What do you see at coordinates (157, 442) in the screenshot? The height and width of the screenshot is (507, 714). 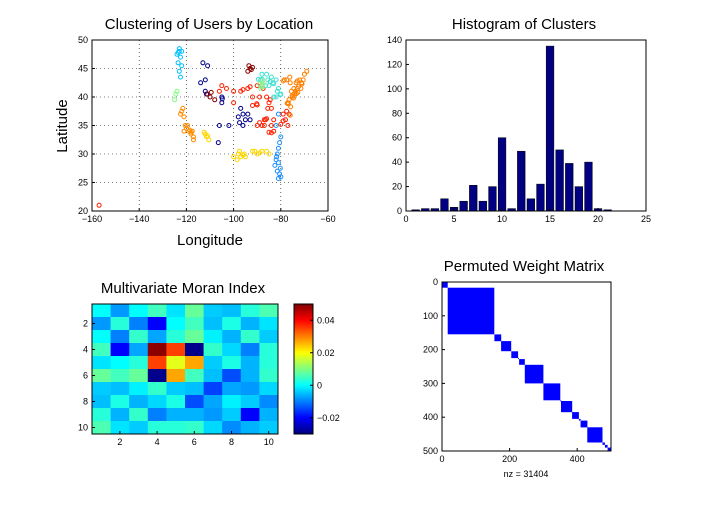 I see `moran-xtick-label: 4` at bounding box center [157, 442].